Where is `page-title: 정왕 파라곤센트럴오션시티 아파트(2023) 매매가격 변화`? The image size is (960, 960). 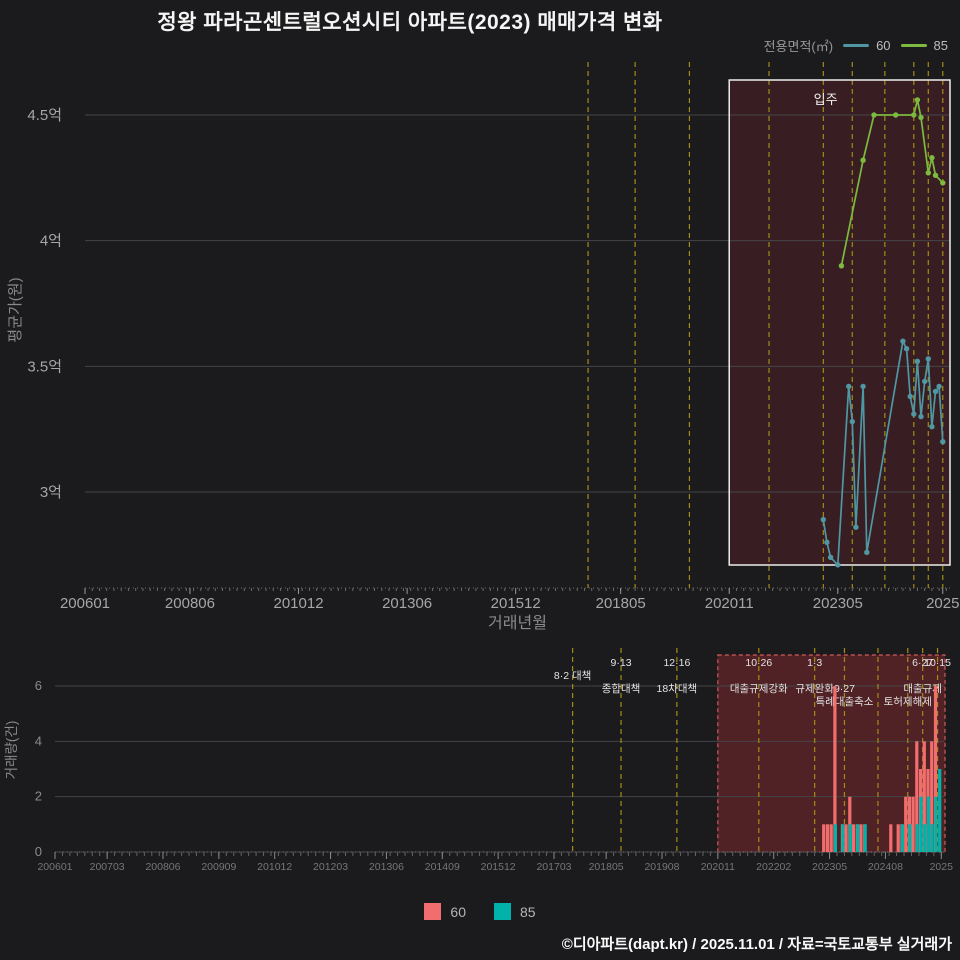 page-title: 정왕 파라곤센트럴오션시티 아파트(2023) 매매가격 변화 is located at coordinates (410, 22).